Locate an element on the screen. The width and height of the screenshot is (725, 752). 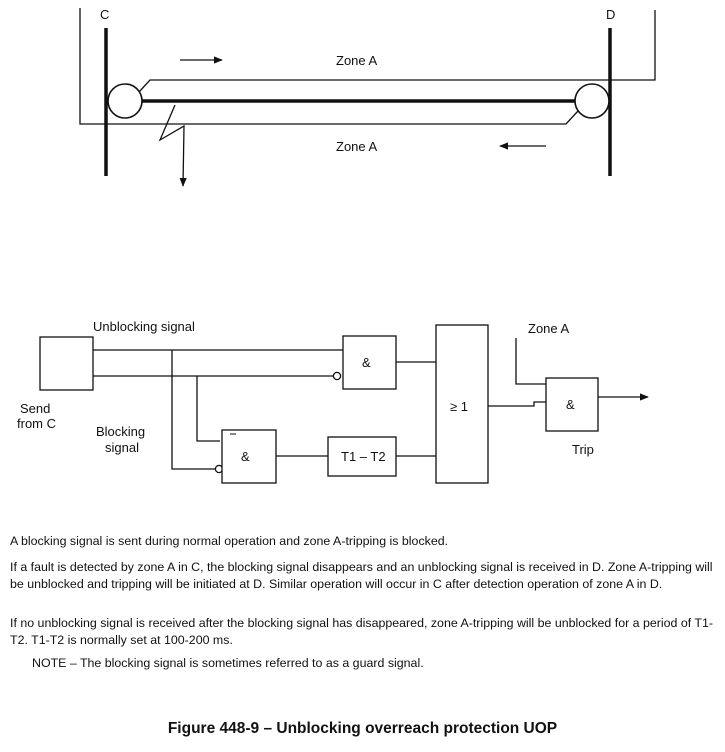
timer-label: T1 – T2 is located at coordinates (363, 456).